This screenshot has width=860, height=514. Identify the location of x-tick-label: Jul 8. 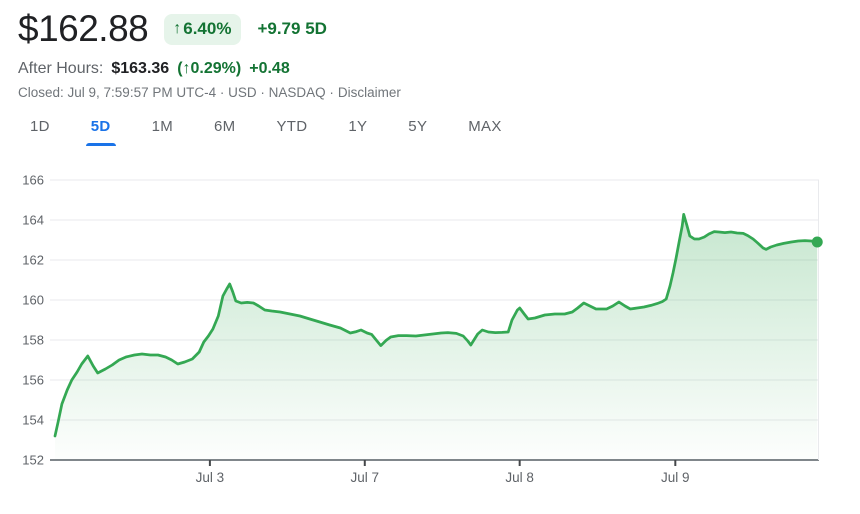
(519, 477).